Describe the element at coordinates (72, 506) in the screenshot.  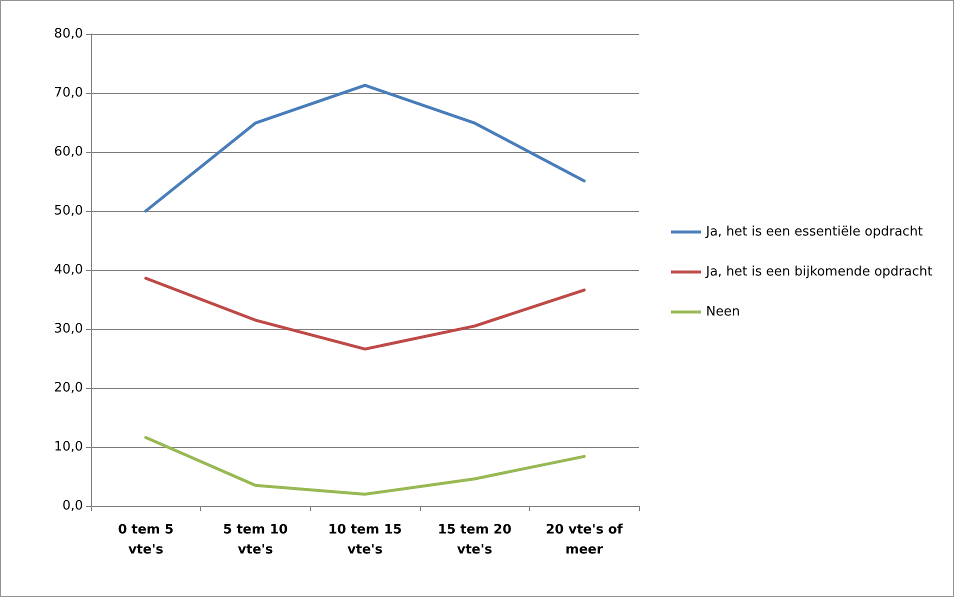
I see `y-tick-label: 0,0` at that location.